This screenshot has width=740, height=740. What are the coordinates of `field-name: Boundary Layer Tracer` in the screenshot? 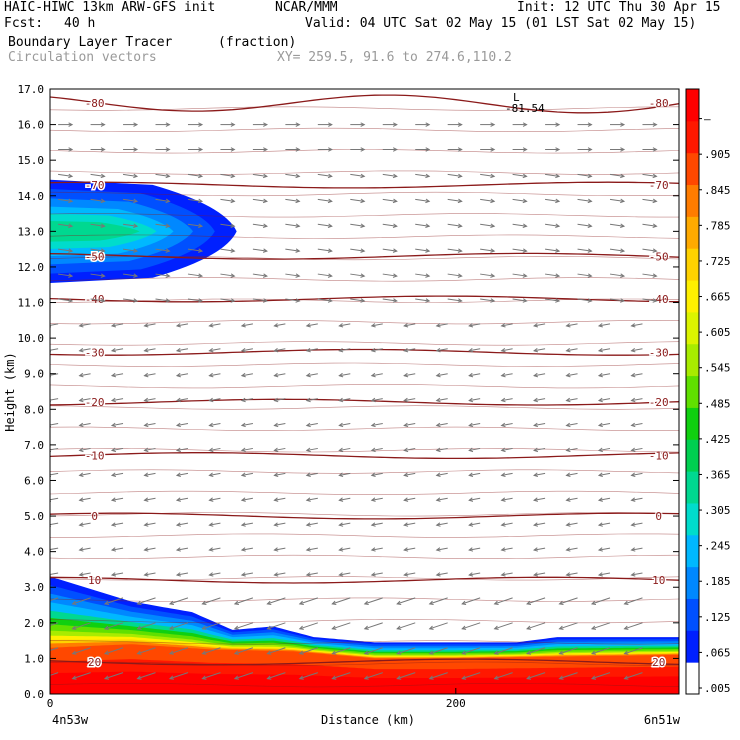 It's located at (90, 42).